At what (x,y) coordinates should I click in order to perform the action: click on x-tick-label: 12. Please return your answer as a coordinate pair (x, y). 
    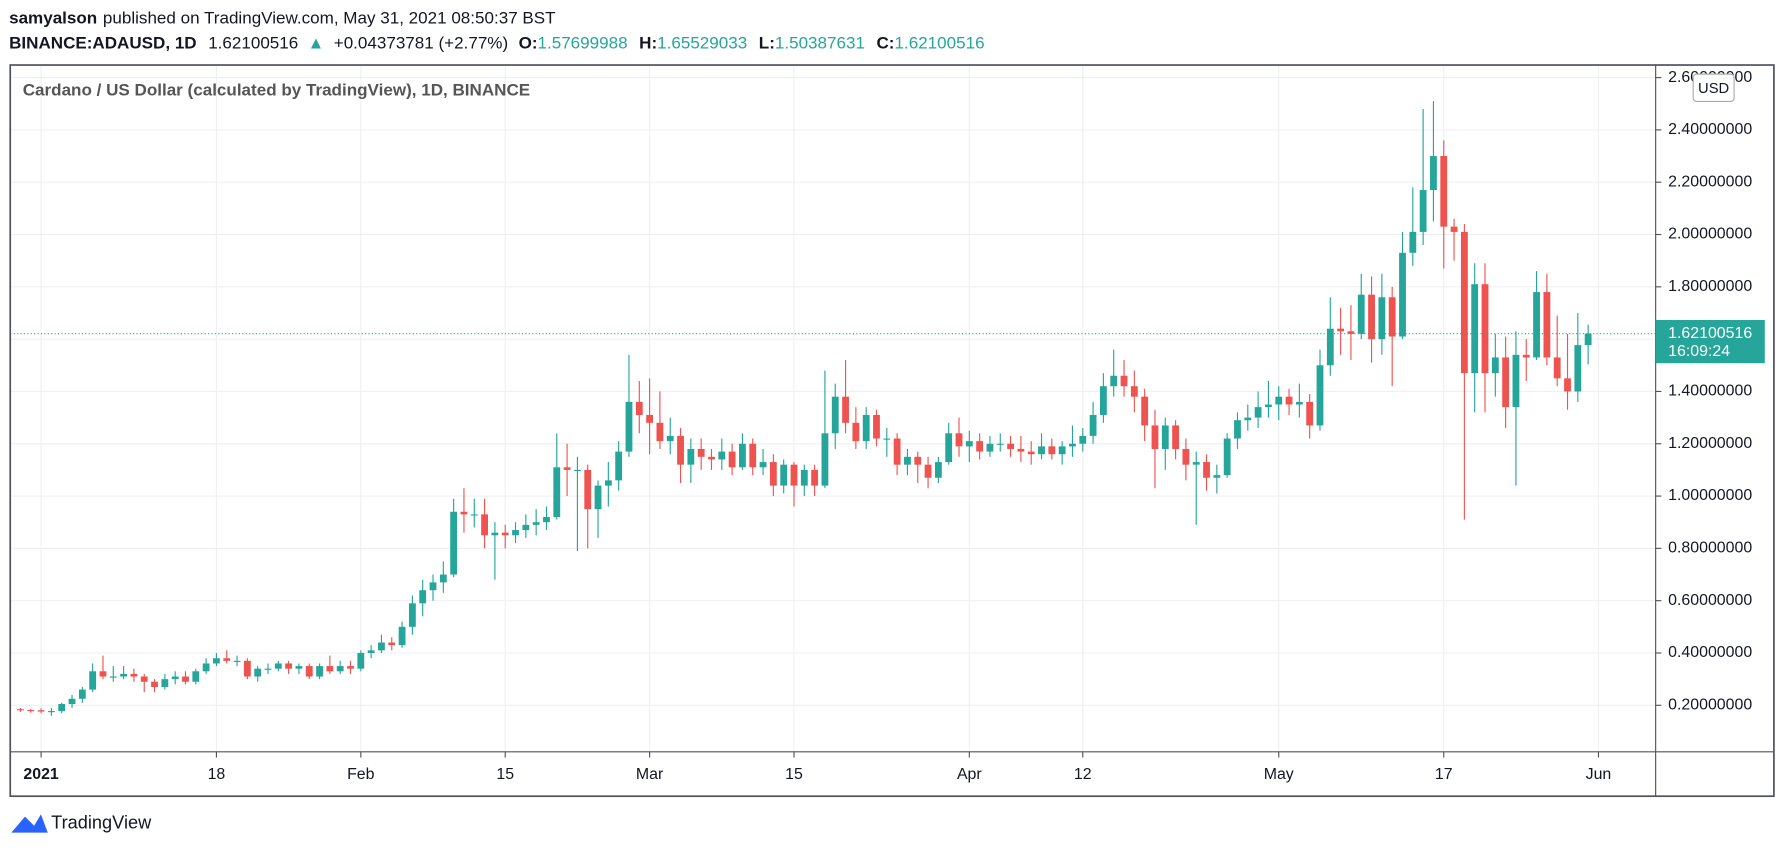
    Looking at the image, I should click on (1083, 774).